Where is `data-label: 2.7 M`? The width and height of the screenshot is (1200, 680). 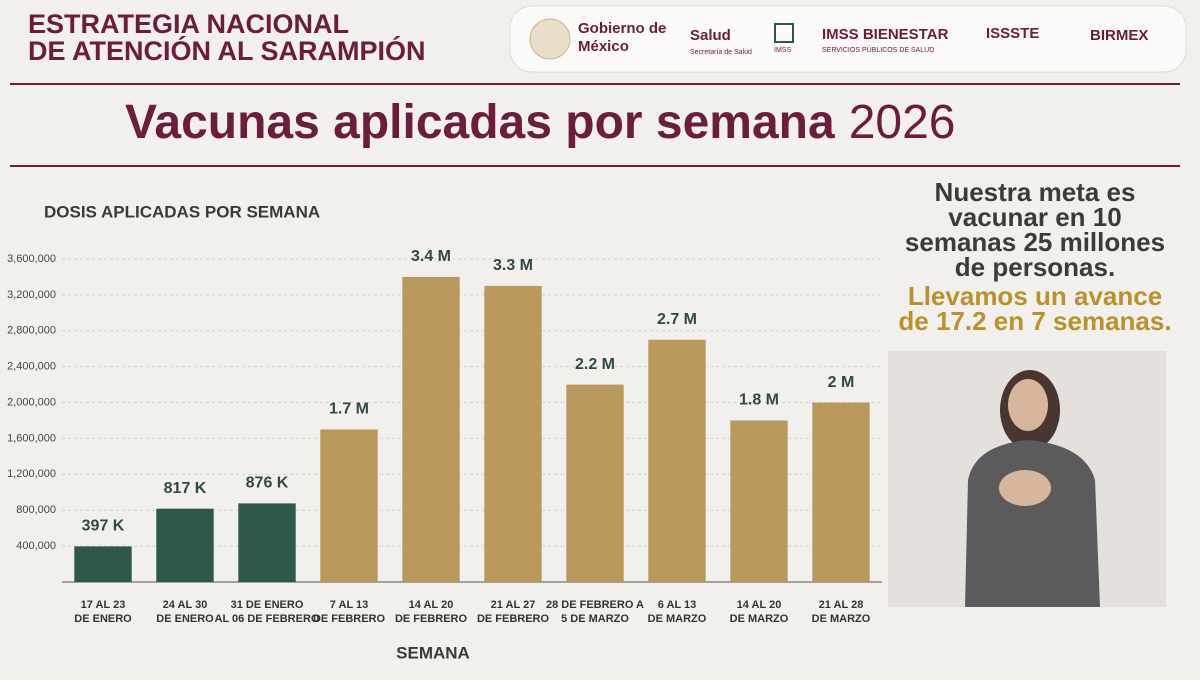 data-label: 2.7 M is located at coordinates (677, 319).